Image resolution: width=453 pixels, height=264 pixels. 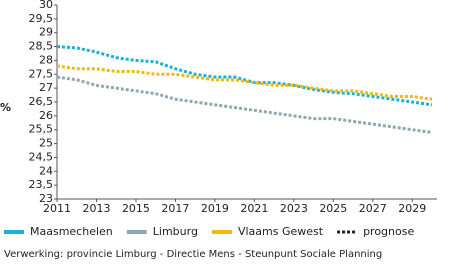 What do you see at coordinates (41, 184) in the screenshot?
I see `y-tick-label: 23,5` at bounding box center [41, 184].